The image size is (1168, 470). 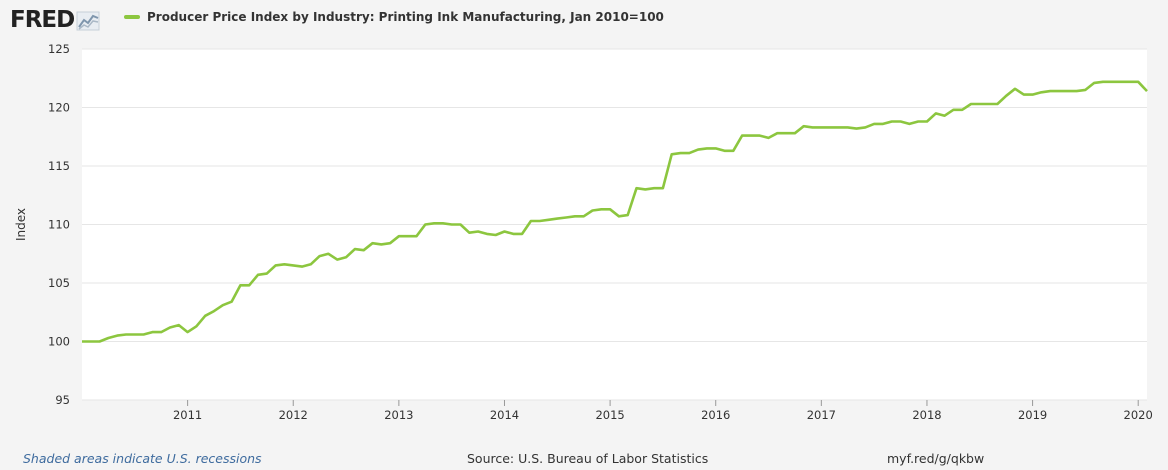 What do you see at coordinates (936, 458) in the screenshot?
I see `short-url: myf.red/g/qkbw` at bounding box center [936, 458].